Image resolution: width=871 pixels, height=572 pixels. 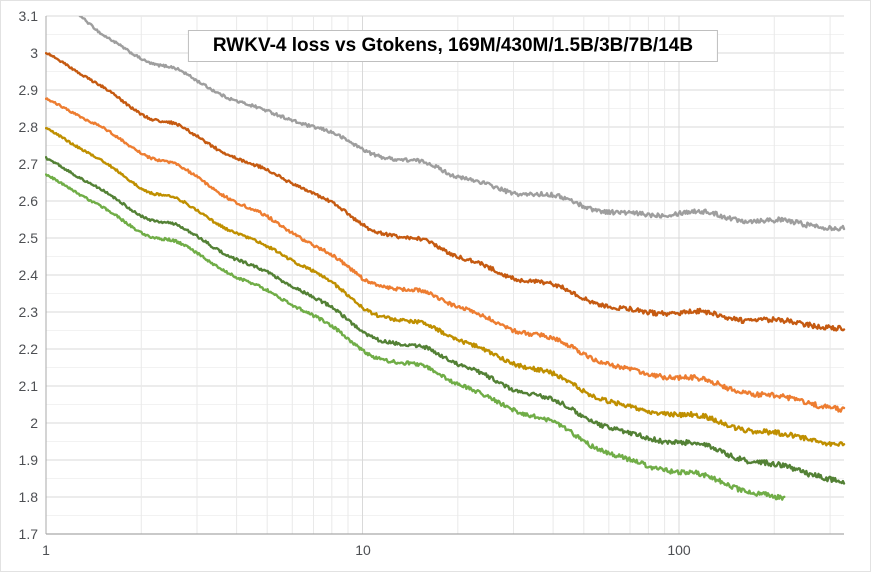 What do you see at coordinates (28, 275) in the screenshot?
I see `y-axis-tick-label: 2.4` at bounding box center [28, 275].